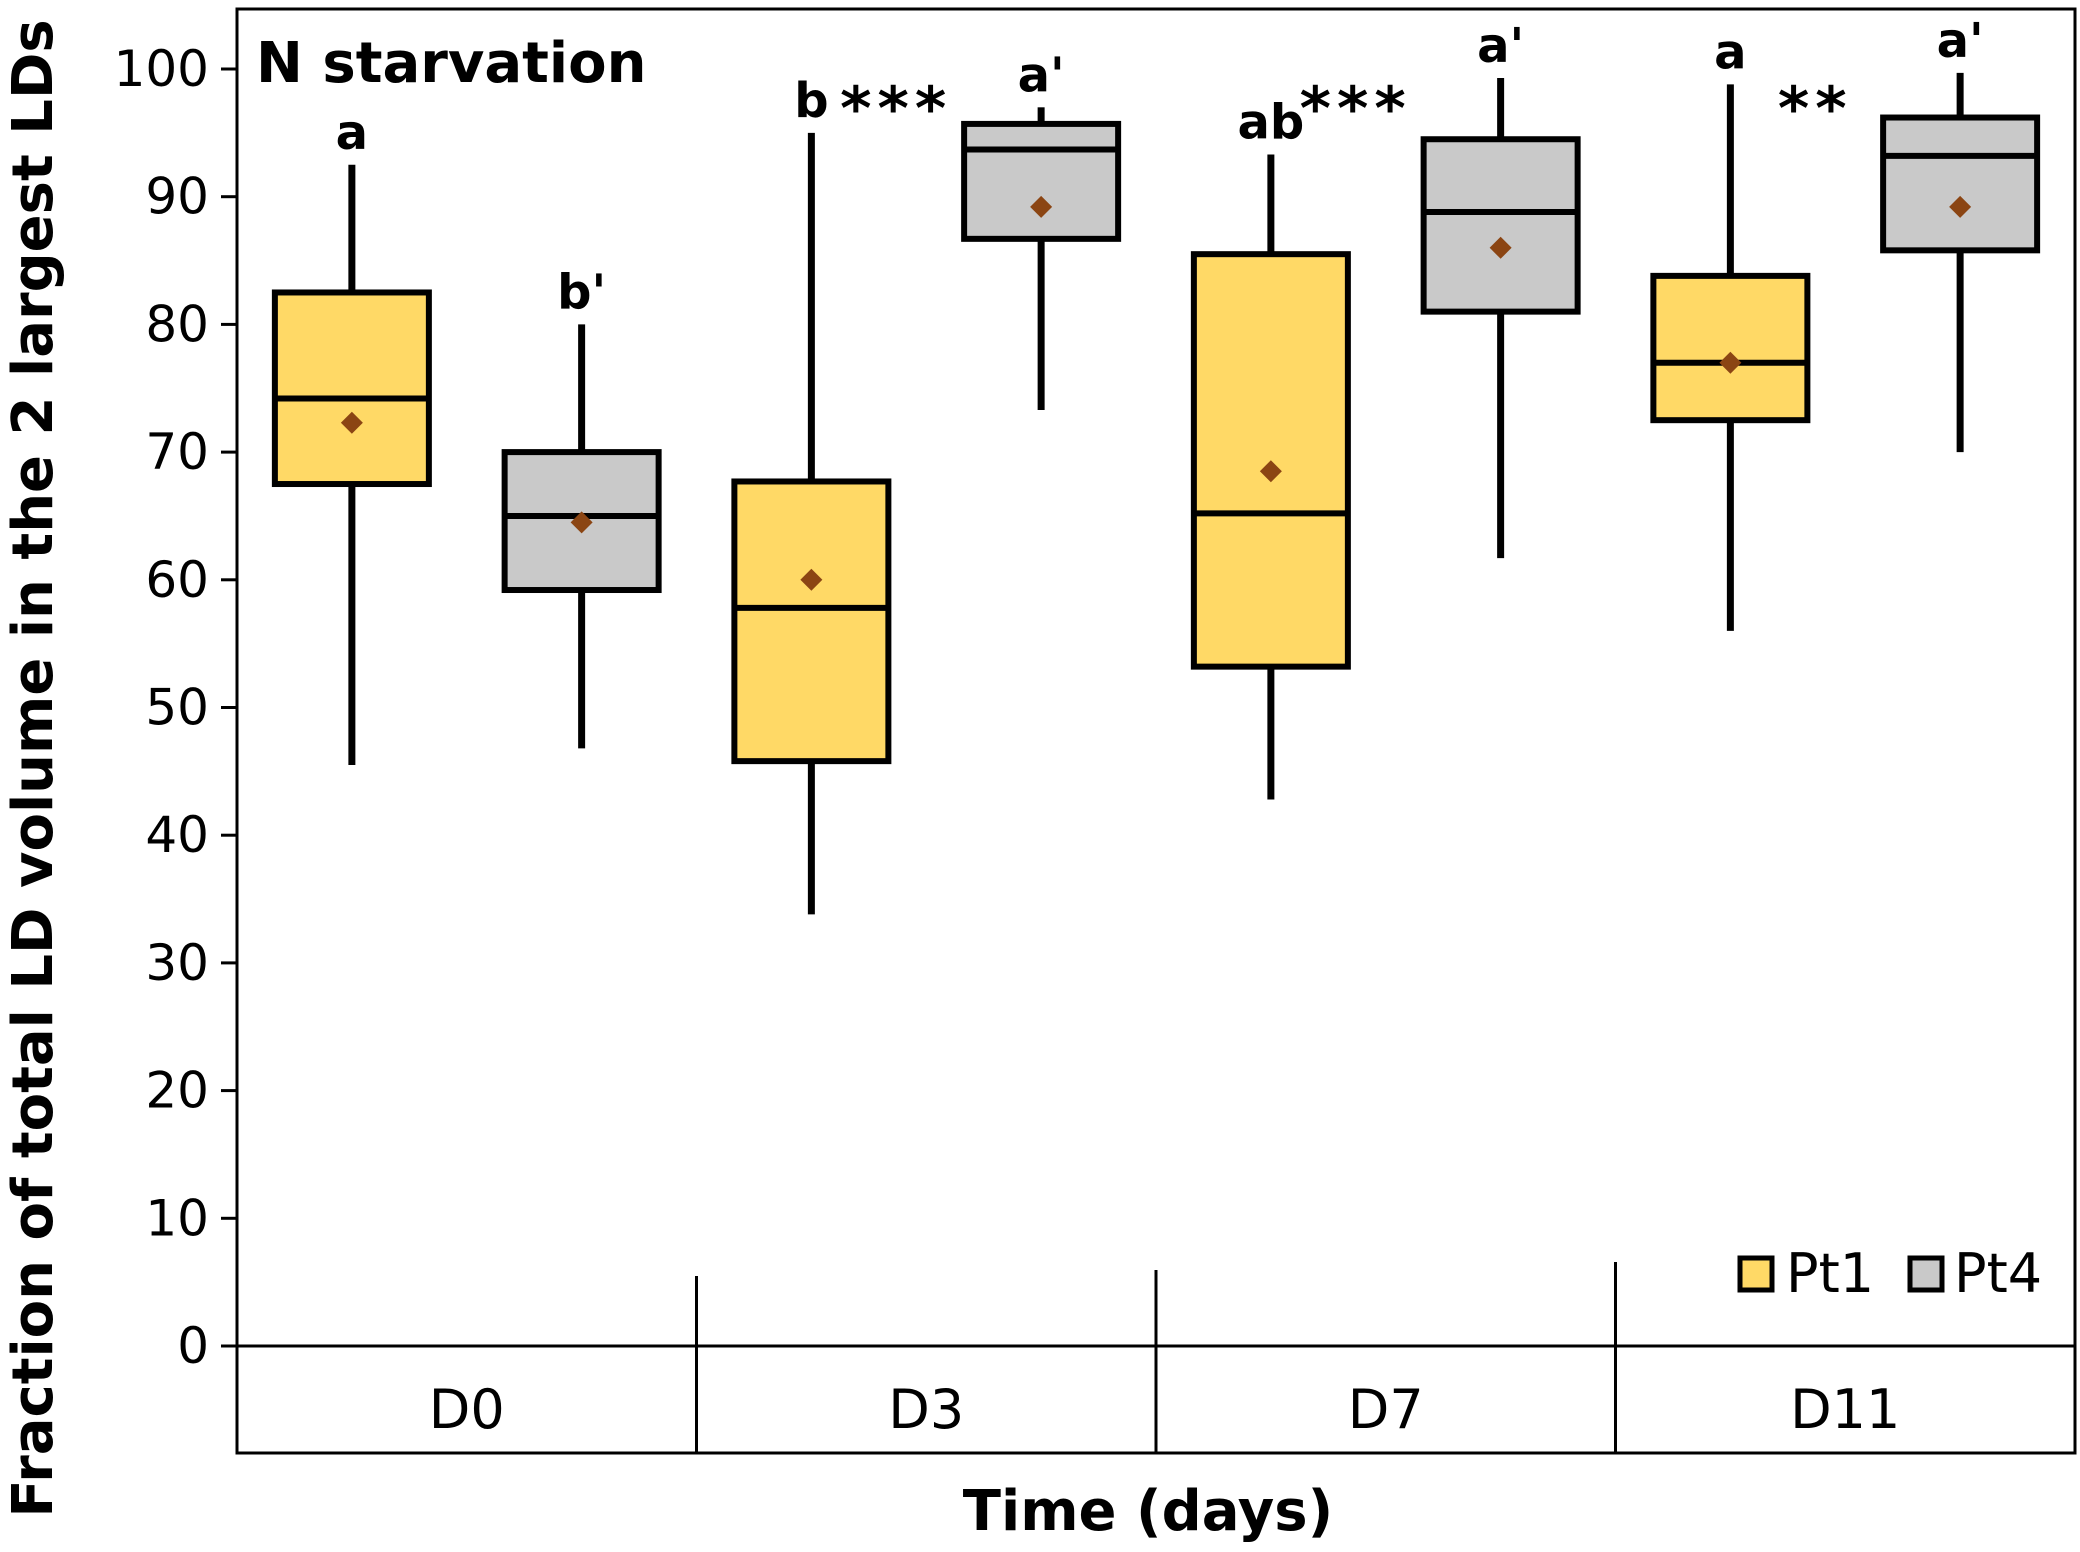 The height and width of the screenshot is (1552, 2080). Describe the element at coordinates (581, 292) in the screenshot. I see `significance-letter: b'` at that location.